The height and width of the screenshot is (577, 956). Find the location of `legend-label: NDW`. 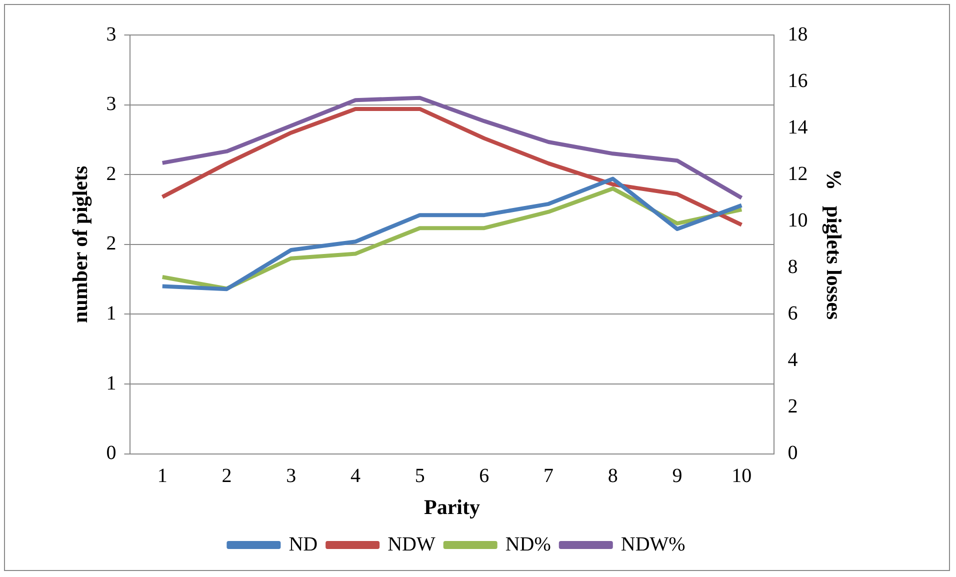

legend-label: NDW is located at coordinates (412, 544).